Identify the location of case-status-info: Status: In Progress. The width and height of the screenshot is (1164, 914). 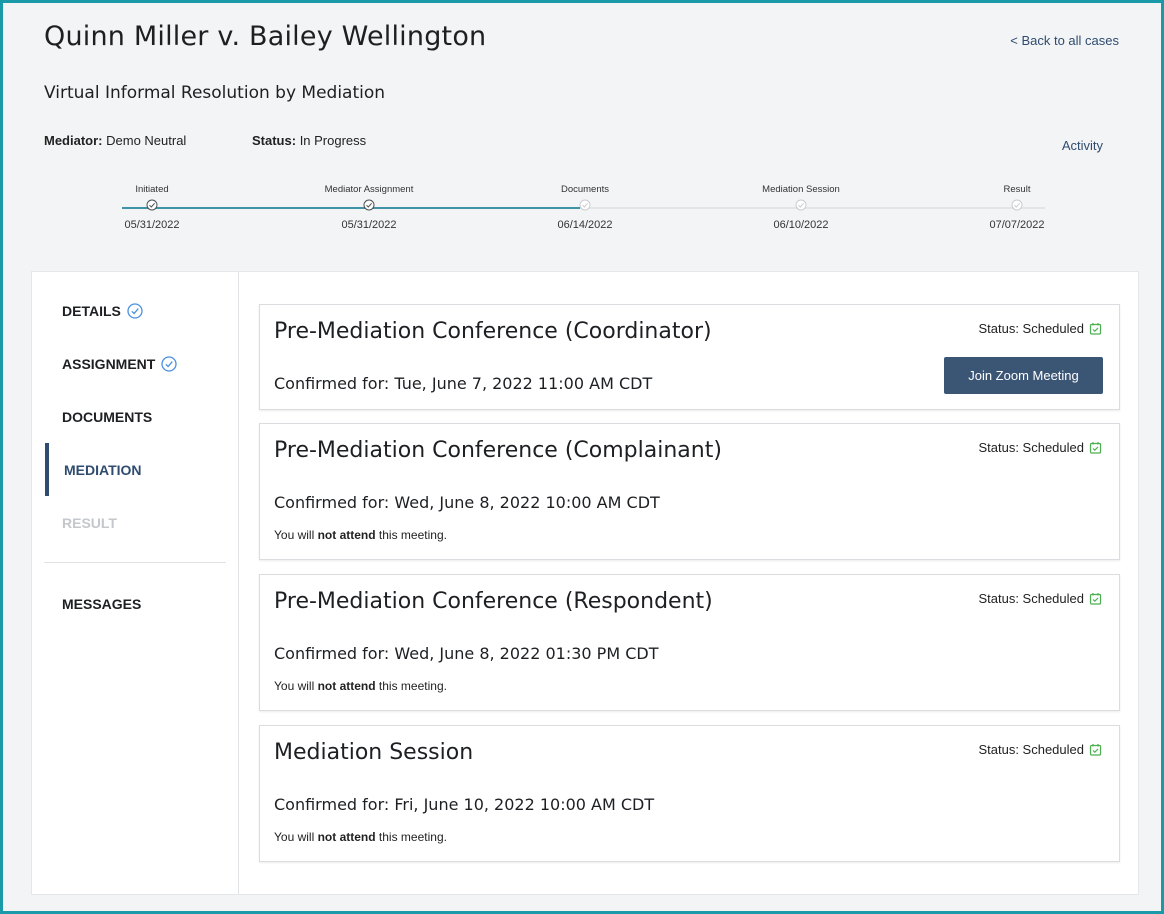
(309, 140).